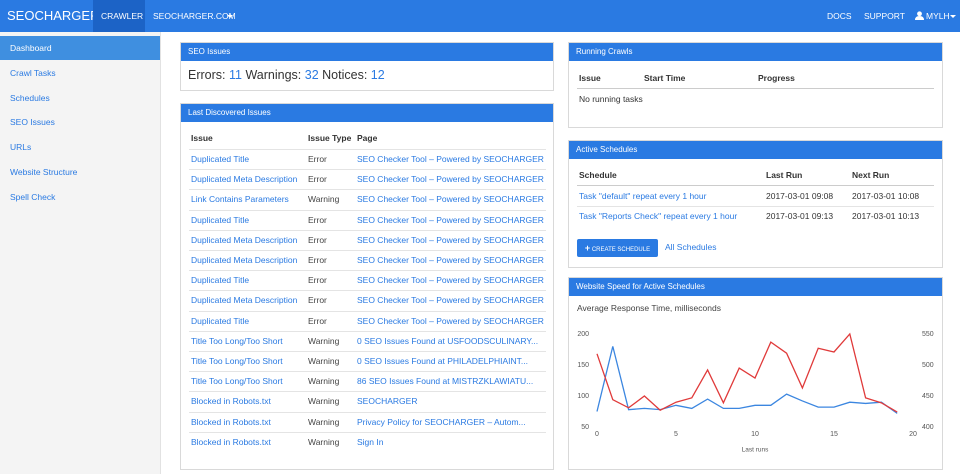 This screenshot has height=474, width=960. I want to click on column-header: Next Run, so click(870, 175).